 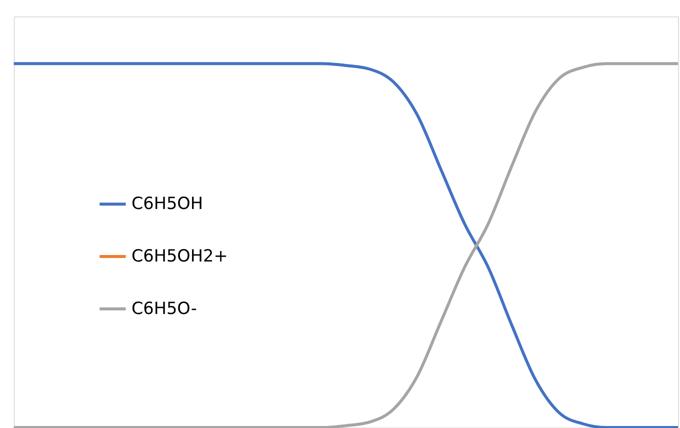 I want to click on legend-label: C6H5OH2+, so click(x=179, y=255).